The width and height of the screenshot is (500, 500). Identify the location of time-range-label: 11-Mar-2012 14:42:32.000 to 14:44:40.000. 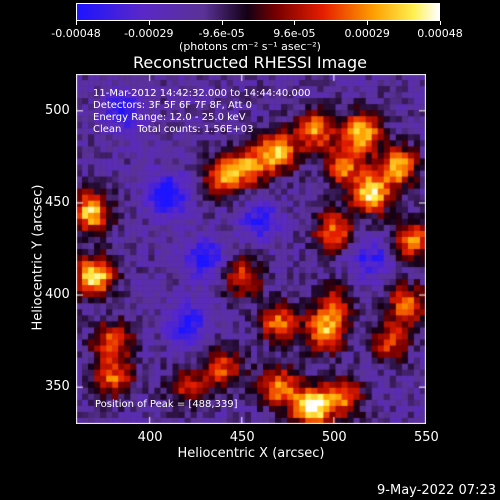
(202, 93).